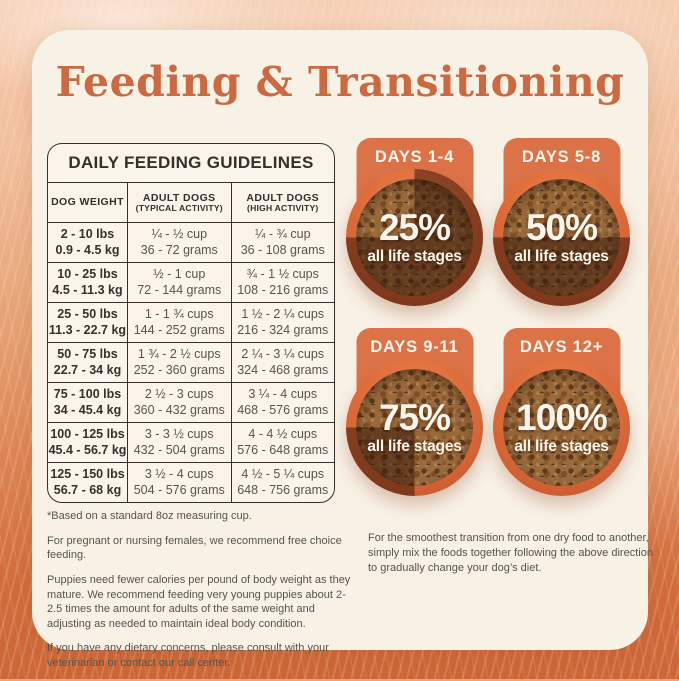 The image size is (679, 681). I want to click on weight-kg: 56.7 - 68 kg, so click(87, 489).